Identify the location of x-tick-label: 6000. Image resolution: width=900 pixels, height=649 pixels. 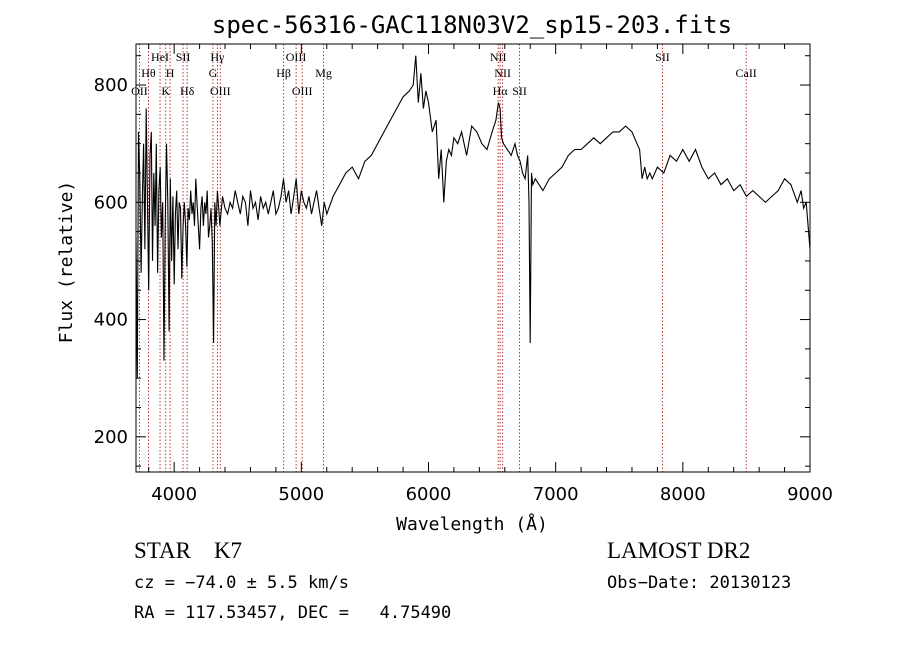
(429, 494).